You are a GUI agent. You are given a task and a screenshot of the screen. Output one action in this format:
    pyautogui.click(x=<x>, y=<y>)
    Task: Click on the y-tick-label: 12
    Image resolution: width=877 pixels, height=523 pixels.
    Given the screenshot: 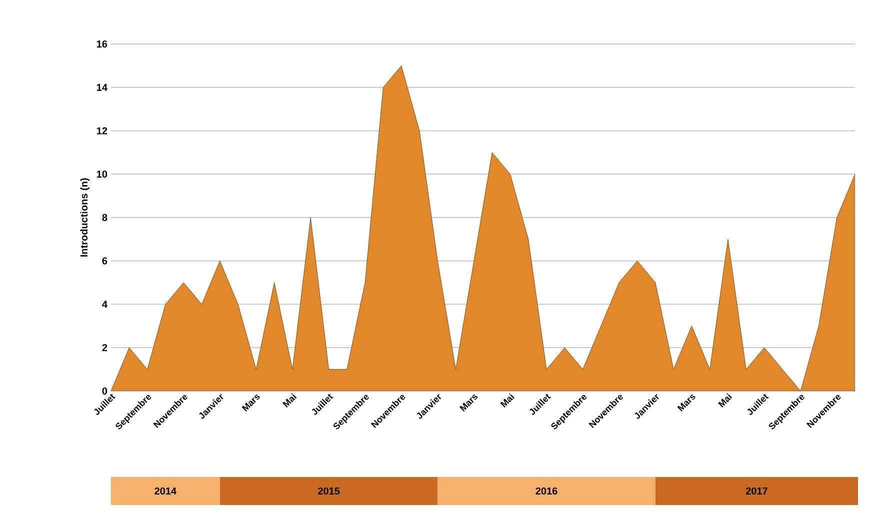 What is the action you would take?
    pyautogui.click(x=102, y=130)
    